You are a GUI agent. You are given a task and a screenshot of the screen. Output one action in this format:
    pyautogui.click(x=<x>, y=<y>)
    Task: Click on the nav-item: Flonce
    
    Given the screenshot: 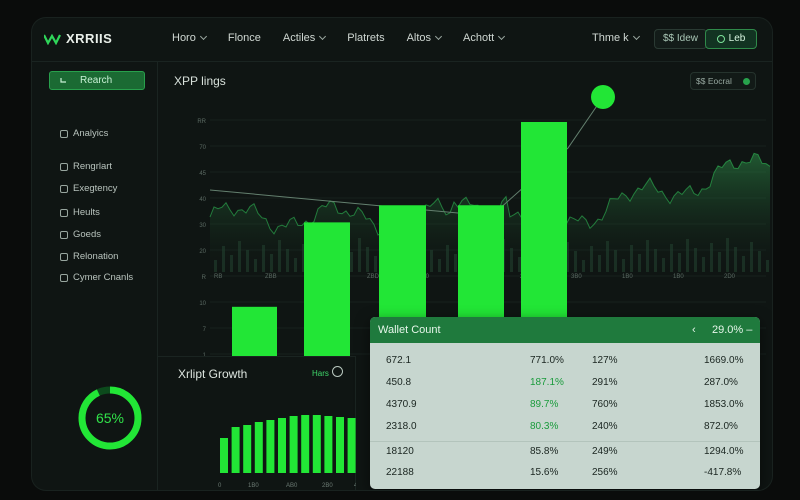 What is the action you would take?
    pyautogui.click(x=244, y=38)
    